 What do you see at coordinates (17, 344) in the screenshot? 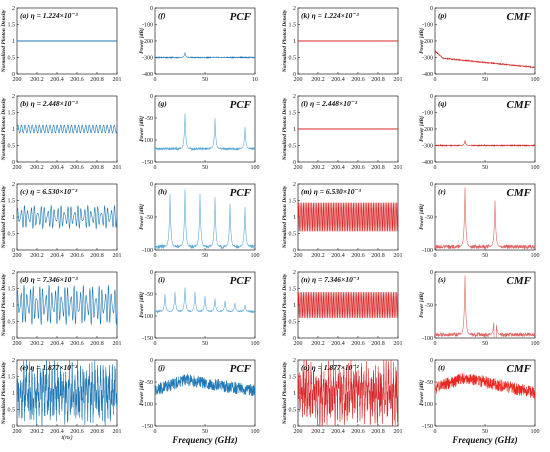
I see `x-tick-label-d: 200` at bounding box center [17, 344].